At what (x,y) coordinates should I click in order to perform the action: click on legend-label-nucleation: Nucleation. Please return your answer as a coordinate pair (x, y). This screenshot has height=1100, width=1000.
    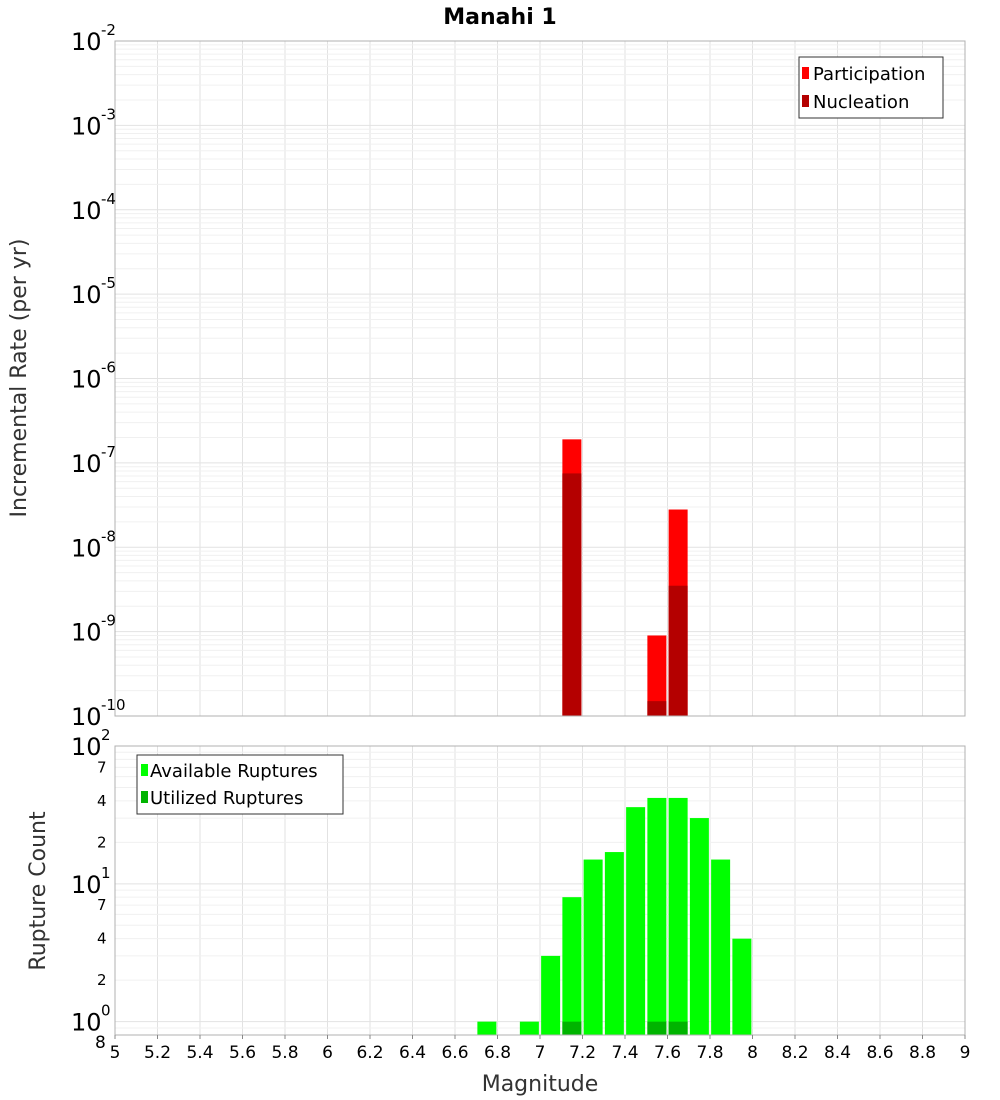
    Looking at the image, I should click on (861, 102).